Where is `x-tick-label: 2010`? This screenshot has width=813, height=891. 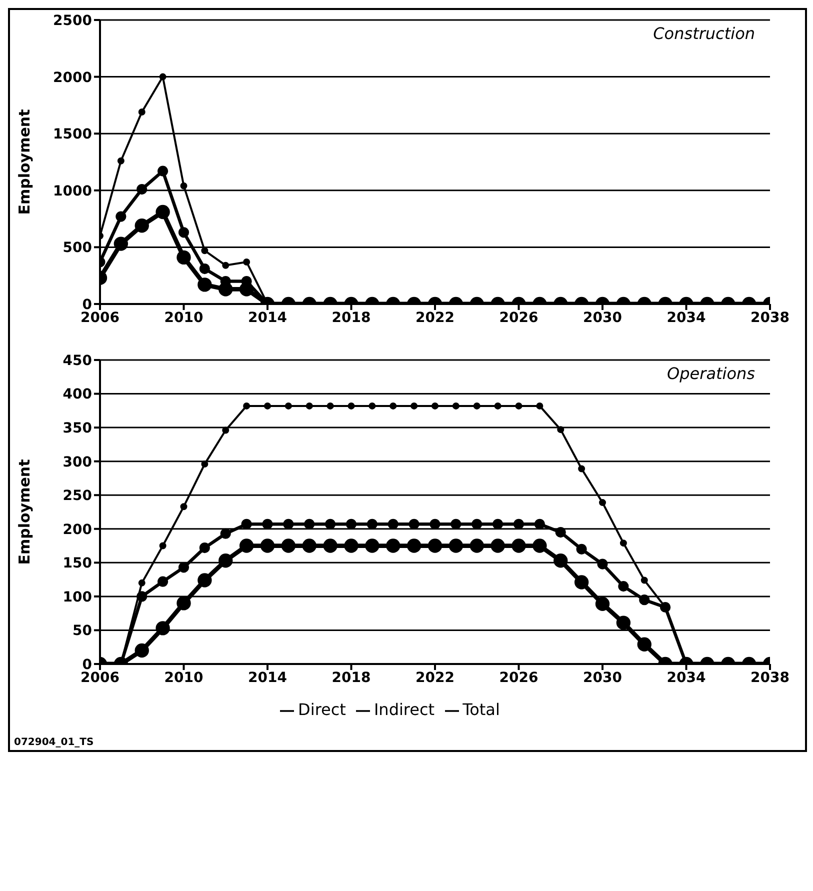
x-tick-label: 2010 is located at coordinates (184, 678).